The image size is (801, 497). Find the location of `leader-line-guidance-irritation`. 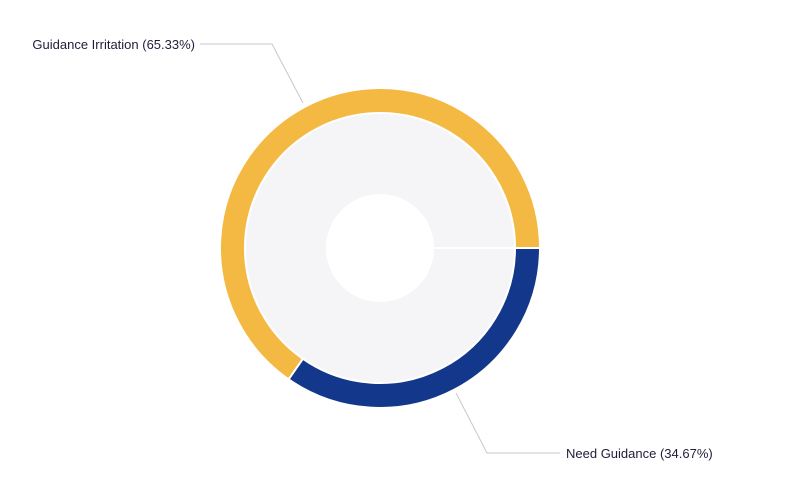

leader-line-guidance-irritation is located at coordinates (252, 73).